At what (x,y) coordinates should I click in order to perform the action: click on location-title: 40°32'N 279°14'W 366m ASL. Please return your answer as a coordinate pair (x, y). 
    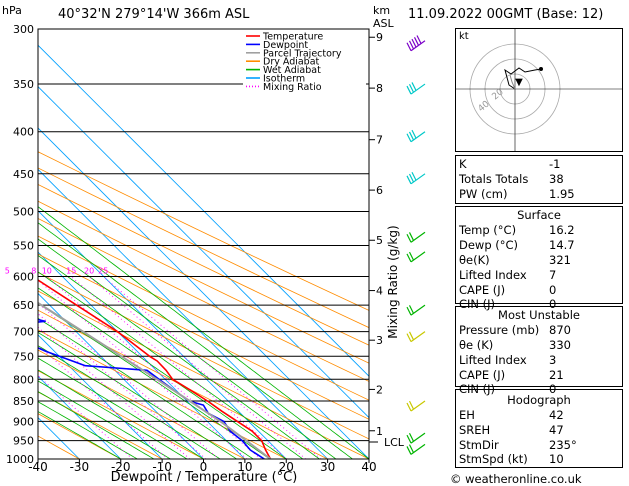
    Looking at the image, I should click on (154, 14).